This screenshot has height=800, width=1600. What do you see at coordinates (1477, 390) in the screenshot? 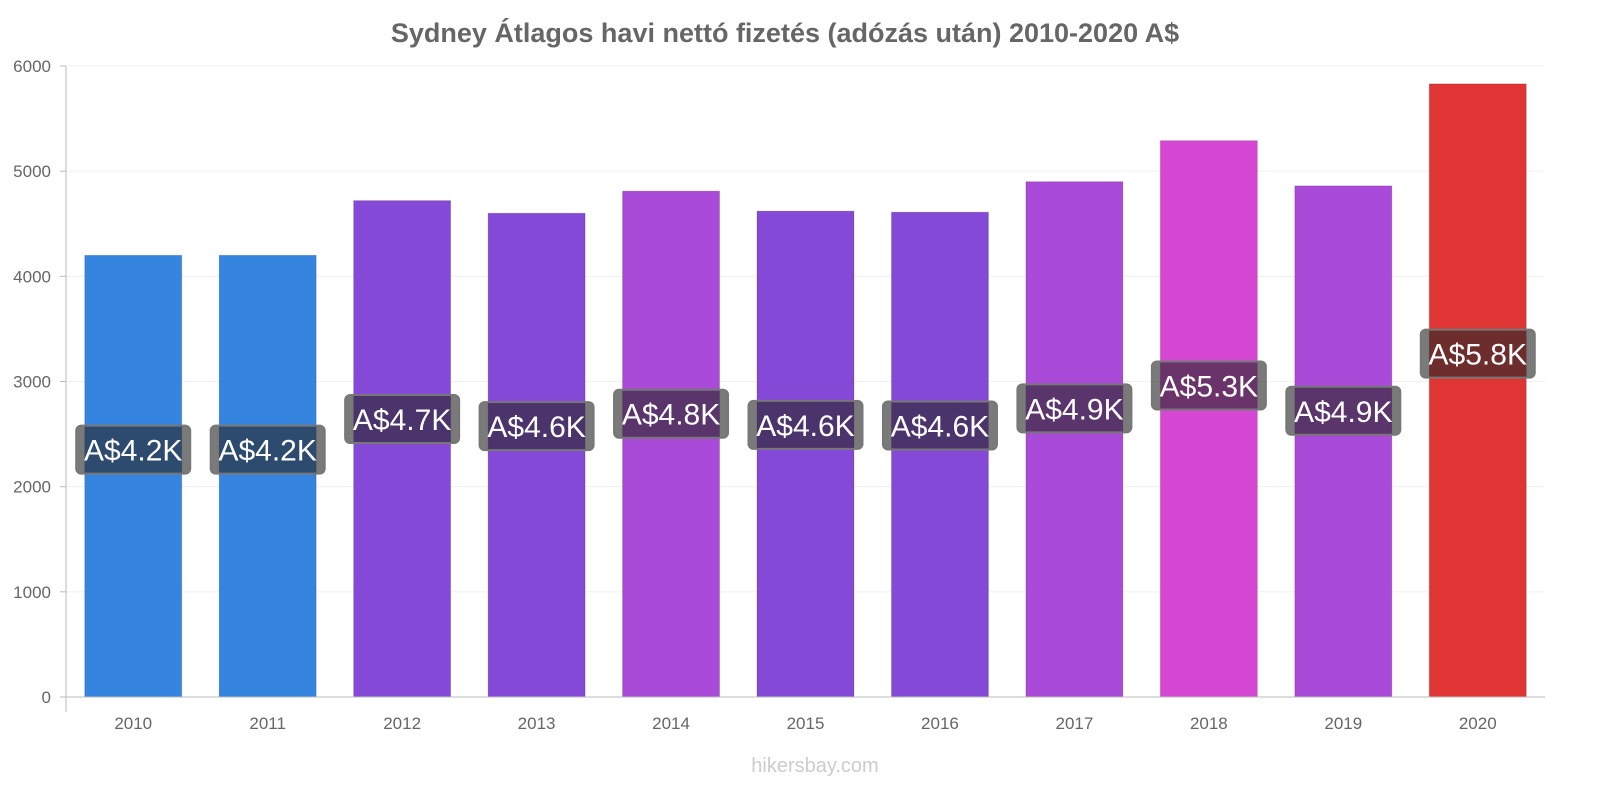
I see `bar-2020` at bounding box center [1477, 390].